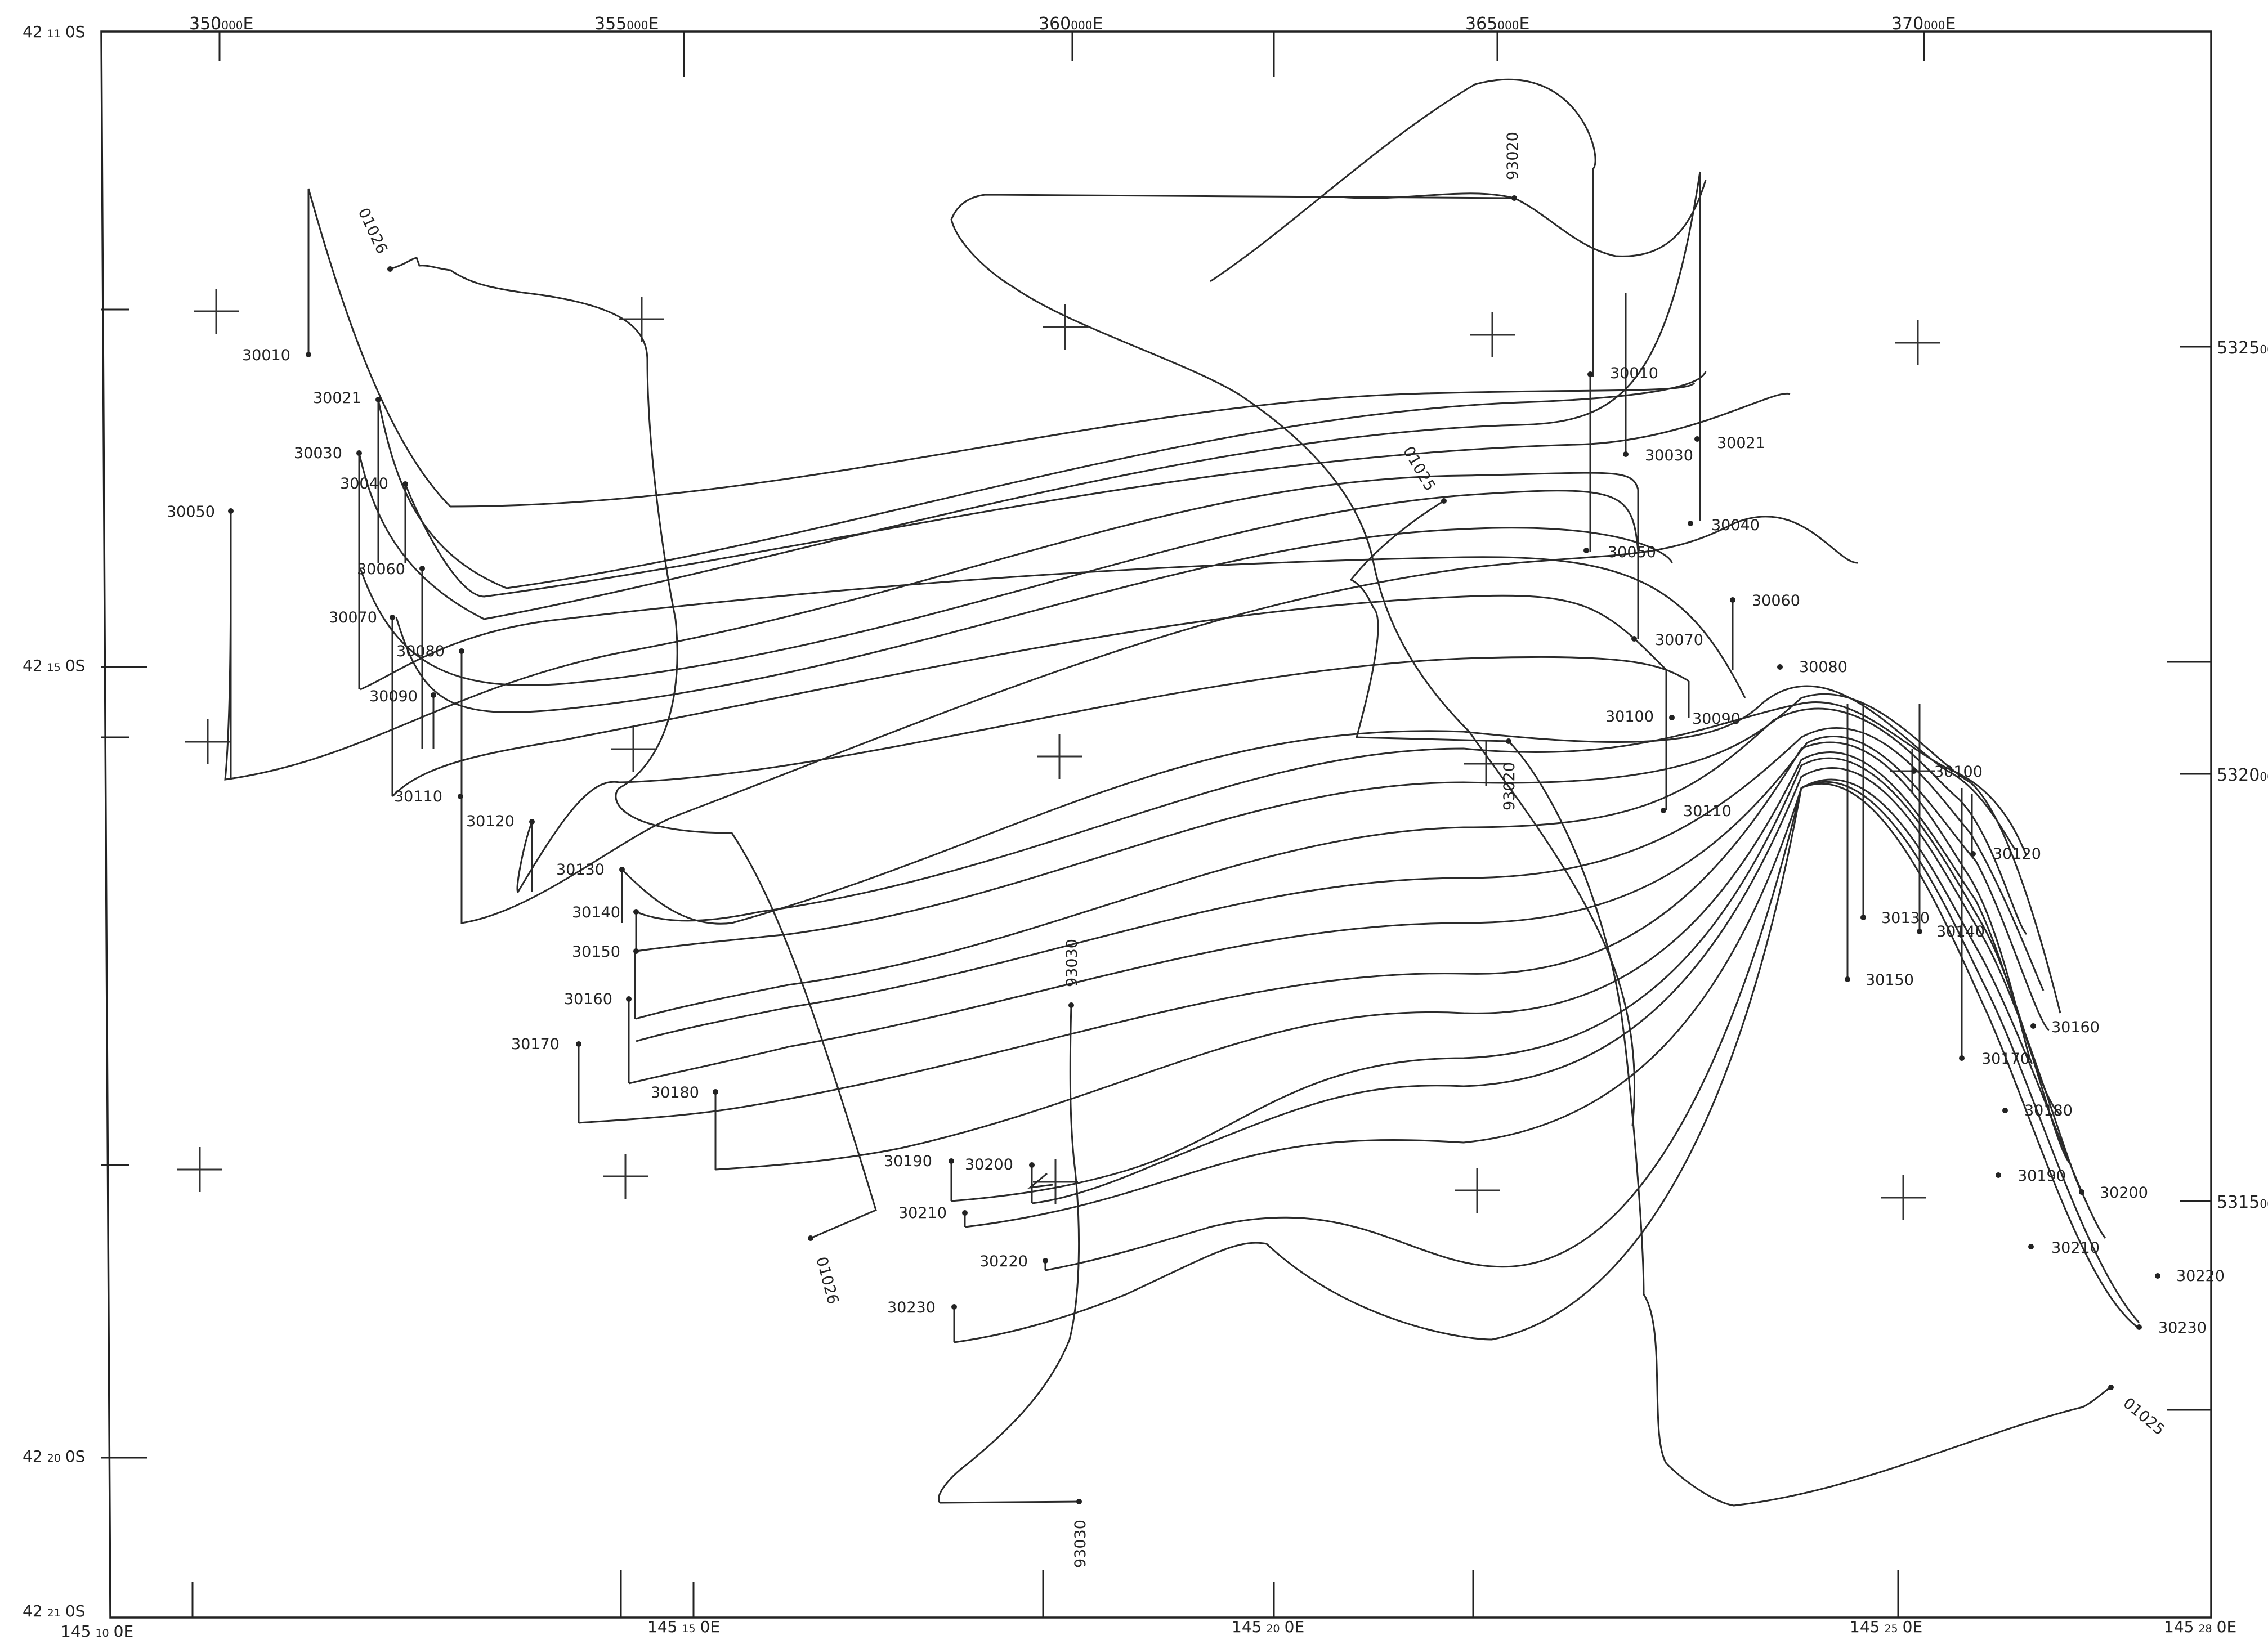 The image size is (2268, 1644). Describe the element at coordinates (221, 24) in the screenshot. I see `svg-text: 350000E` at that location.